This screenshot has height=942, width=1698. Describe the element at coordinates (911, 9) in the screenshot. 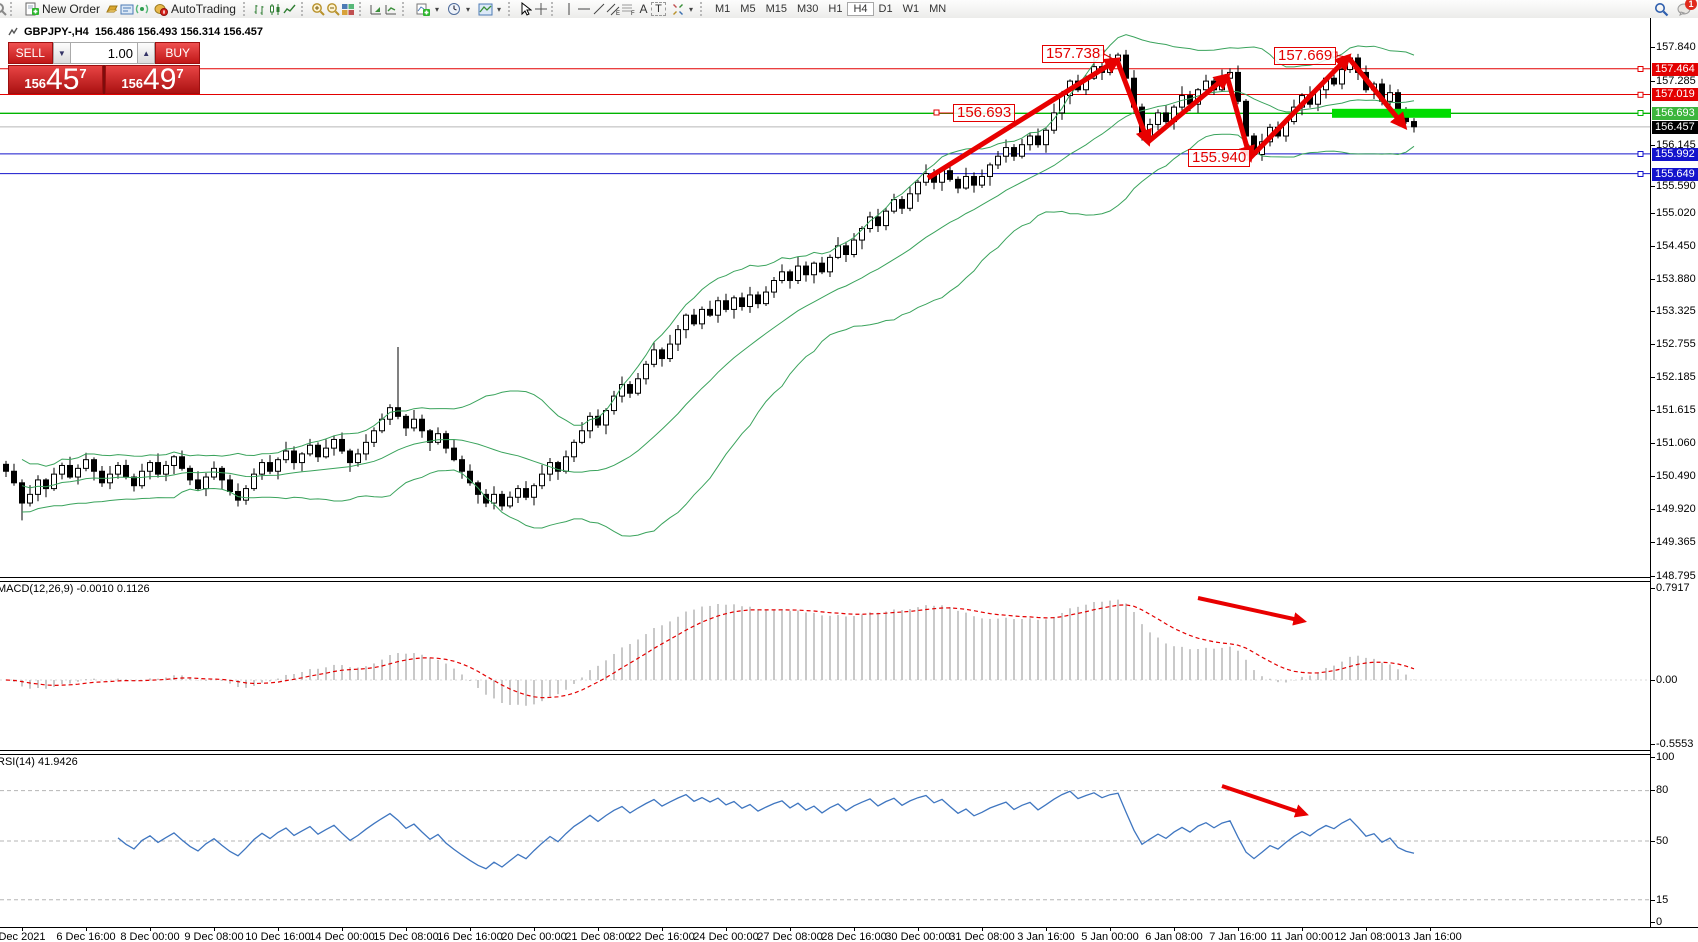

I see `timeframe-button-w1: W1` at that location.